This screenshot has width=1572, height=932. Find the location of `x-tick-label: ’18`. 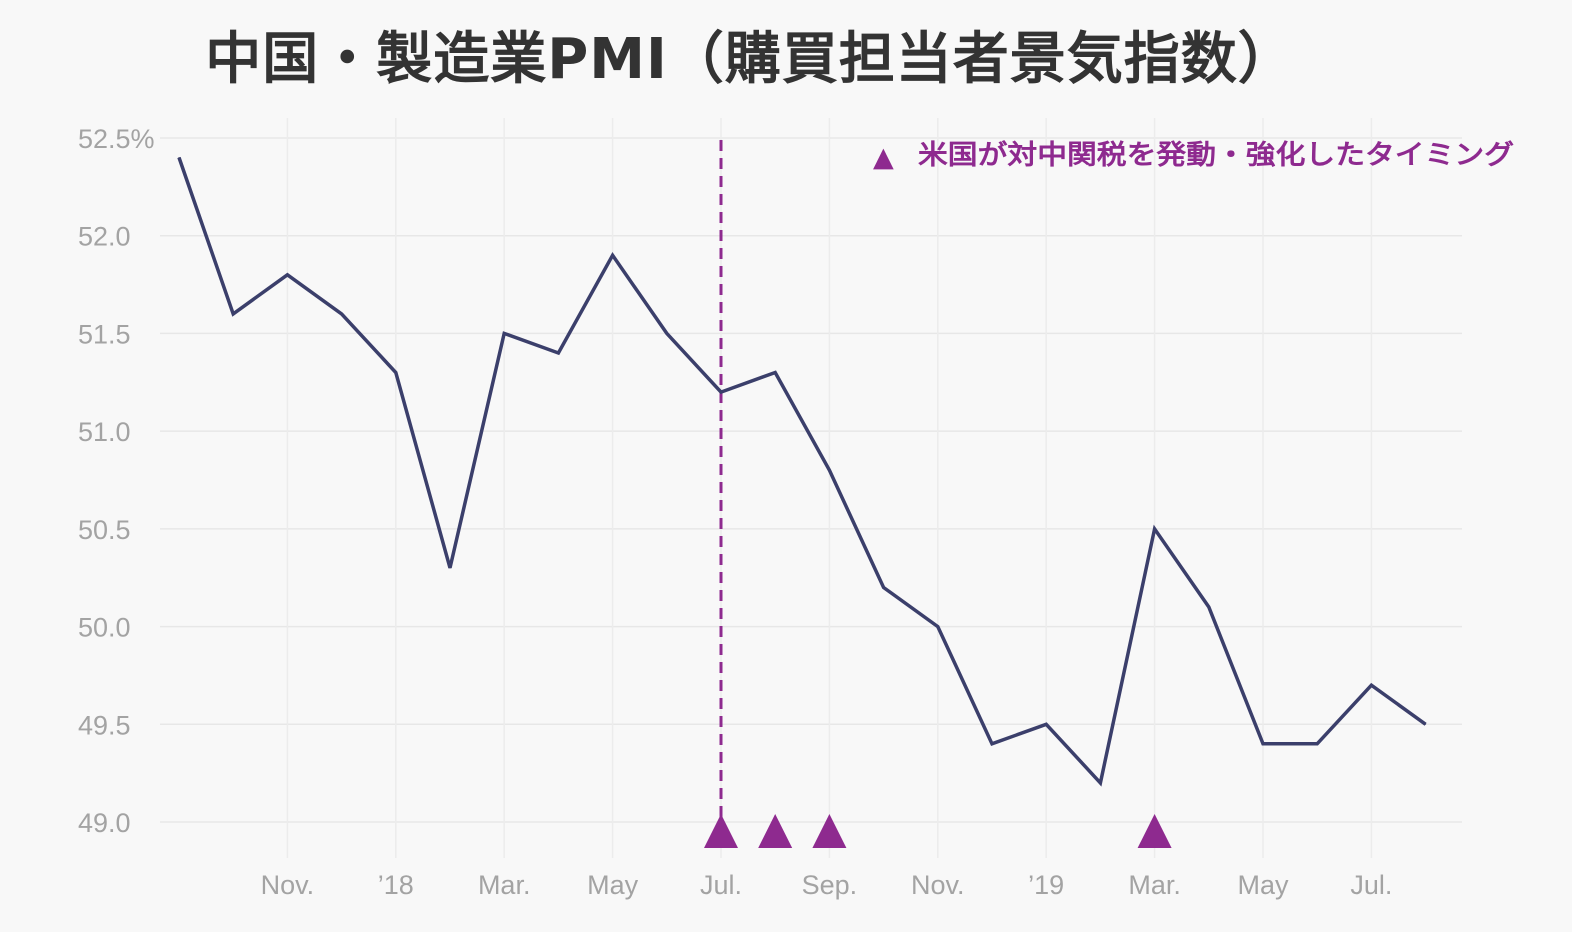

x-tick-label: ’18 is located at coordinates (396, 885).